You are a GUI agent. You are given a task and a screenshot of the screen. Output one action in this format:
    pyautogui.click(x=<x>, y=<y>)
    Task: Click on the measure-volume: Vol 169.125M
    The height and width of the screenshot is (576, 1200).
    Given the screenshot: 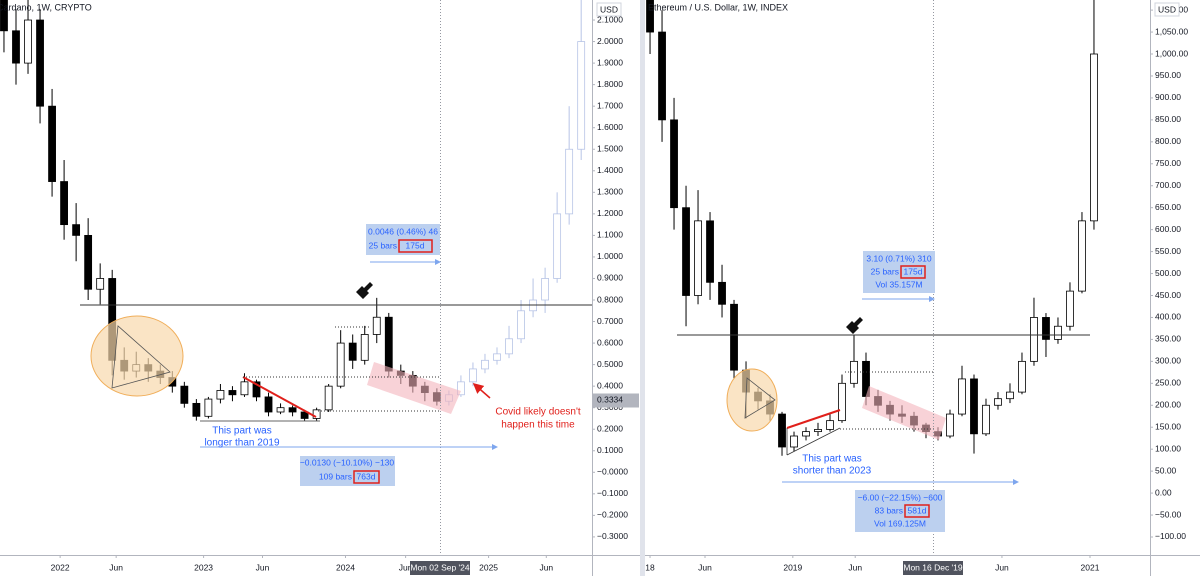 What is the action you would take?
    pyautogui.click(x=900, y=523)
    